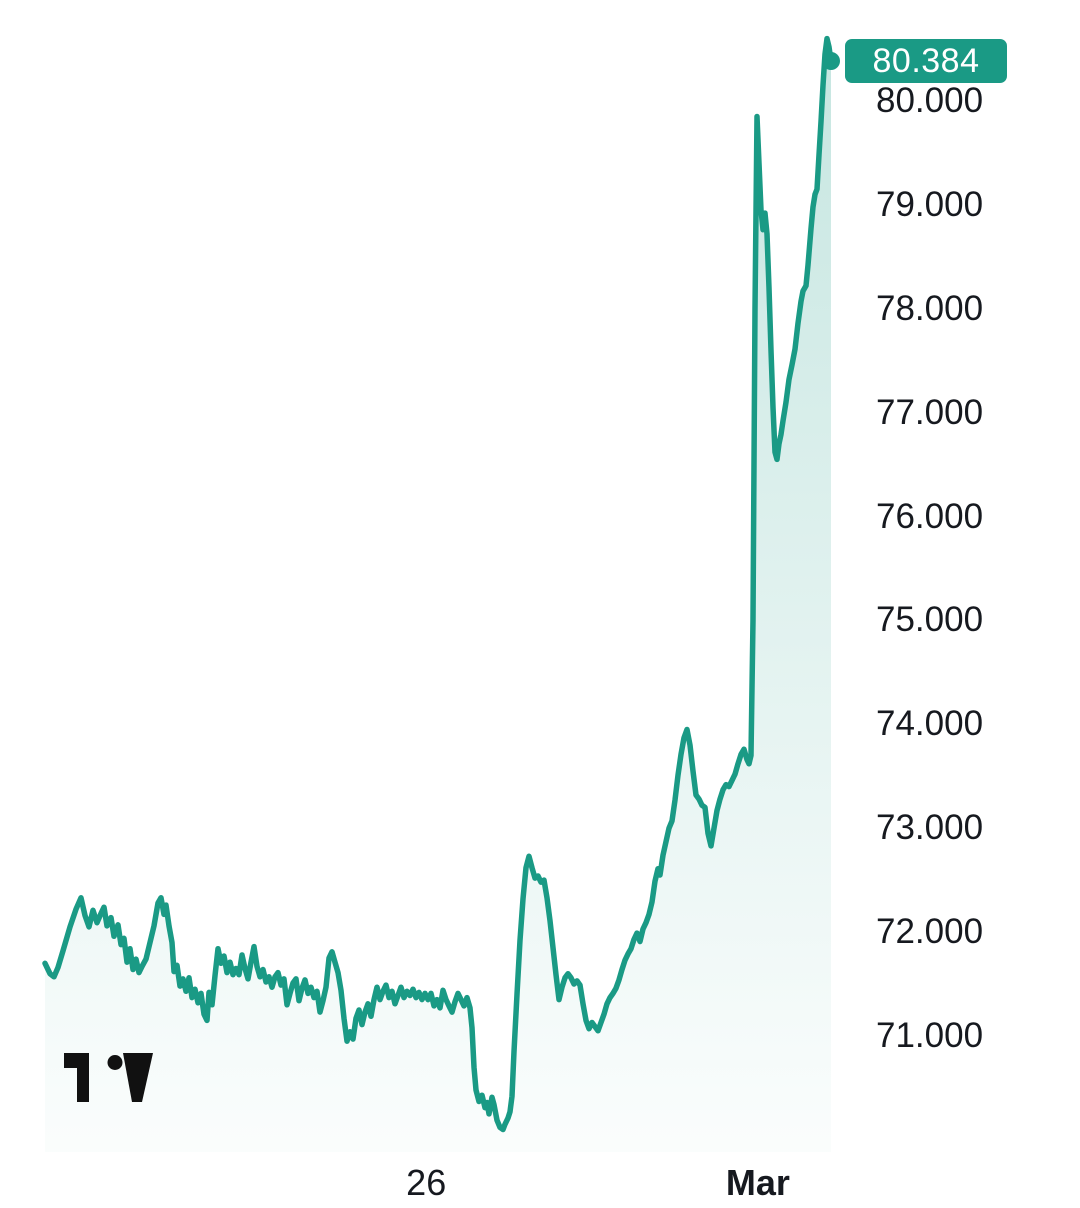  Describe the element at coordinates (930, 100) in the screenshot. I see `y-axis-label: 80.000` at that location.